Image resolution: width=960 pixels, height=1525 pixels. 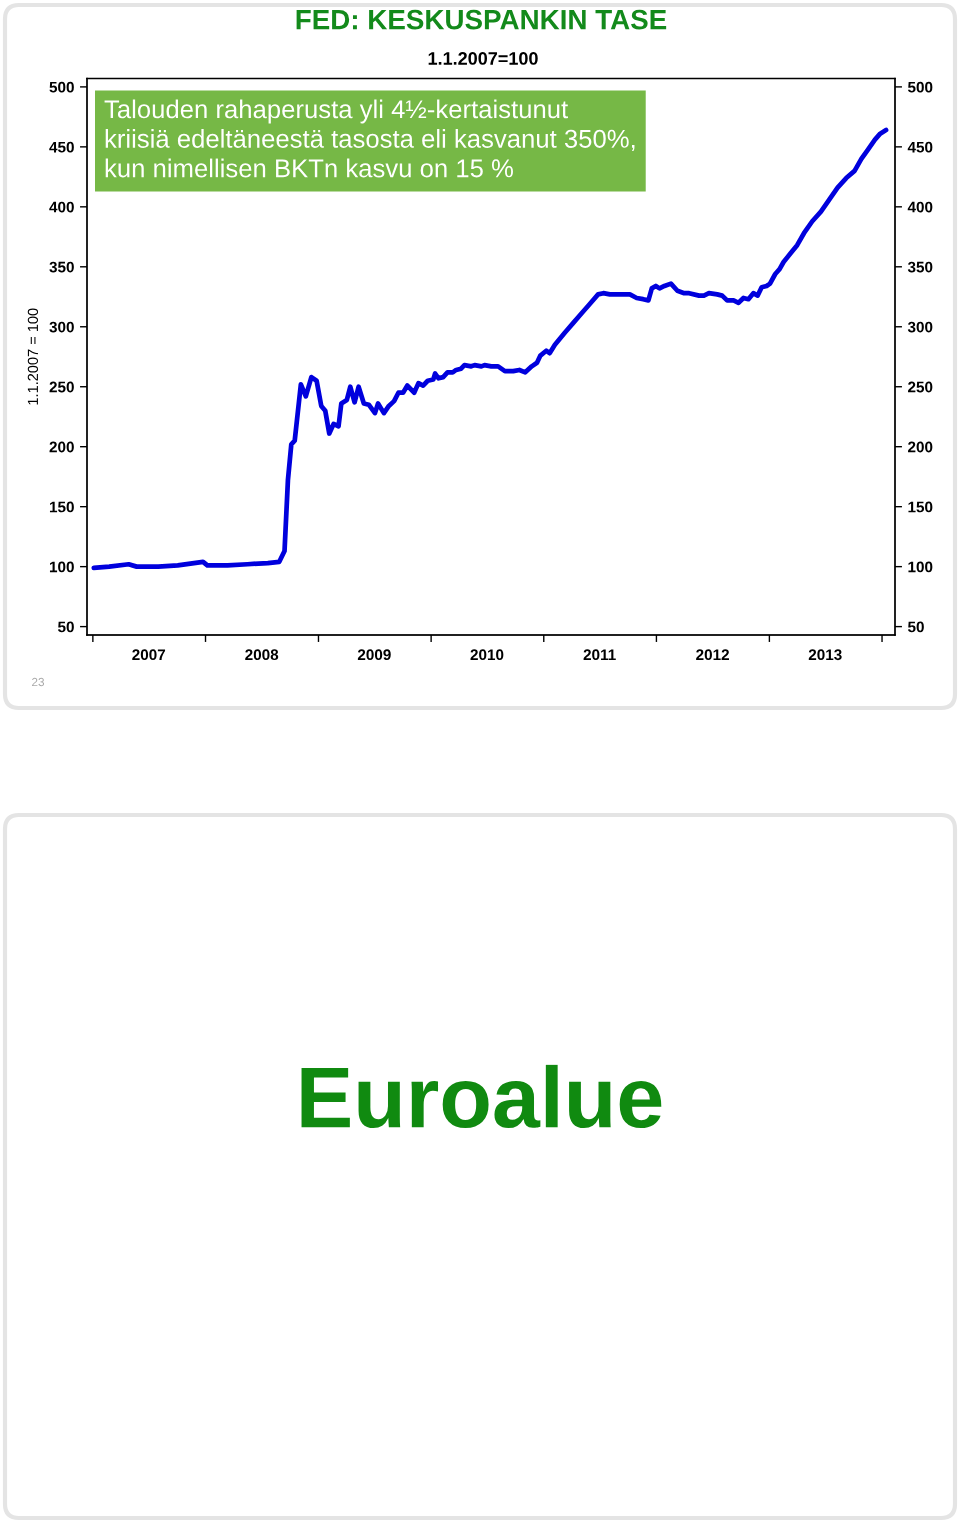 I want to click on annotation: Talouden rahaperusta yli 4½-kertaistunut kriisiä edeltäneestä tasosta eli kasvanut 350%, kun nimellisen BKTn kasvu on 15 %, so click(x=369, y=138).